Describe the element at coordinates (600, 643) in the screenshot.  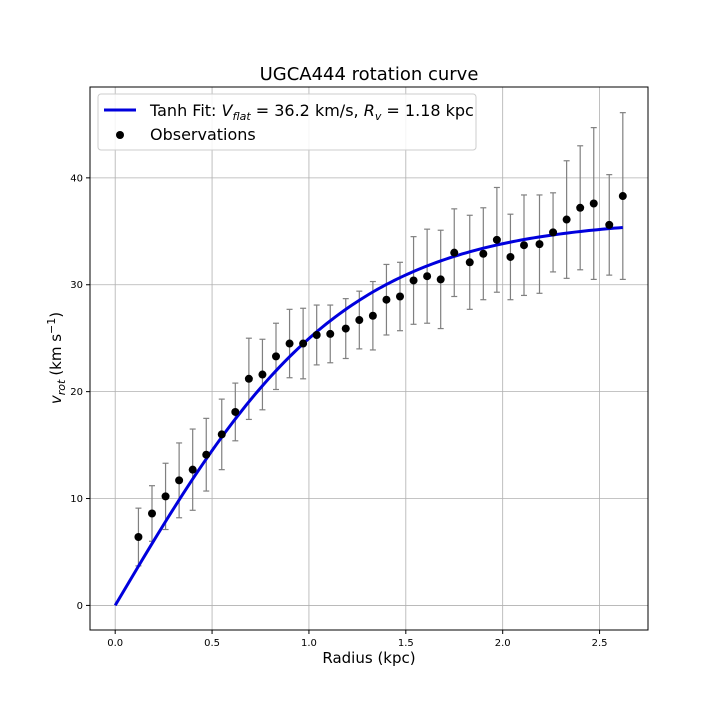
I see `x-tick-label: 2.5` at that location.